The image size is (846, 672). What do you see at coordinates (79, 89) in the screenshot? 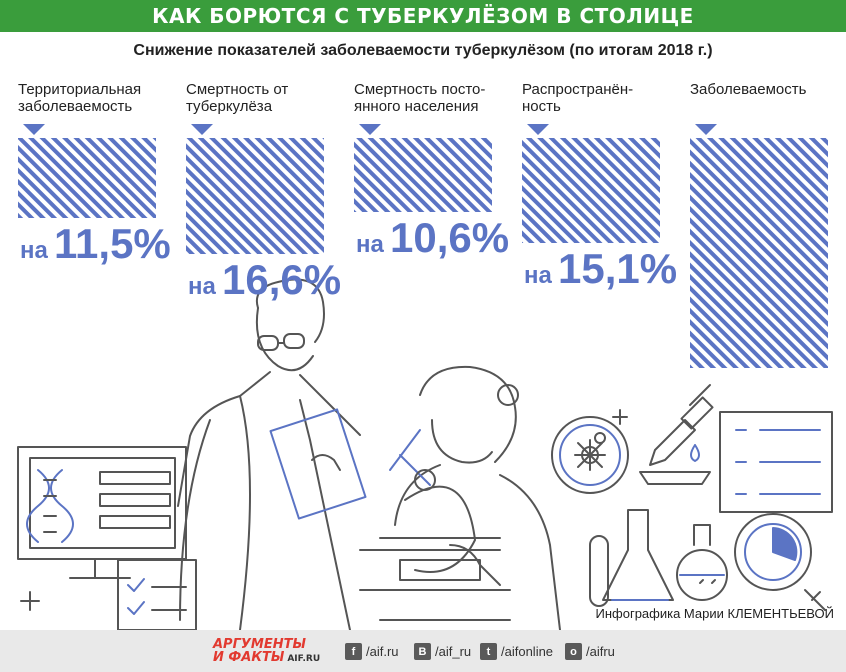
I see `category-label: Территориальная` at bounding box center [79, 89].